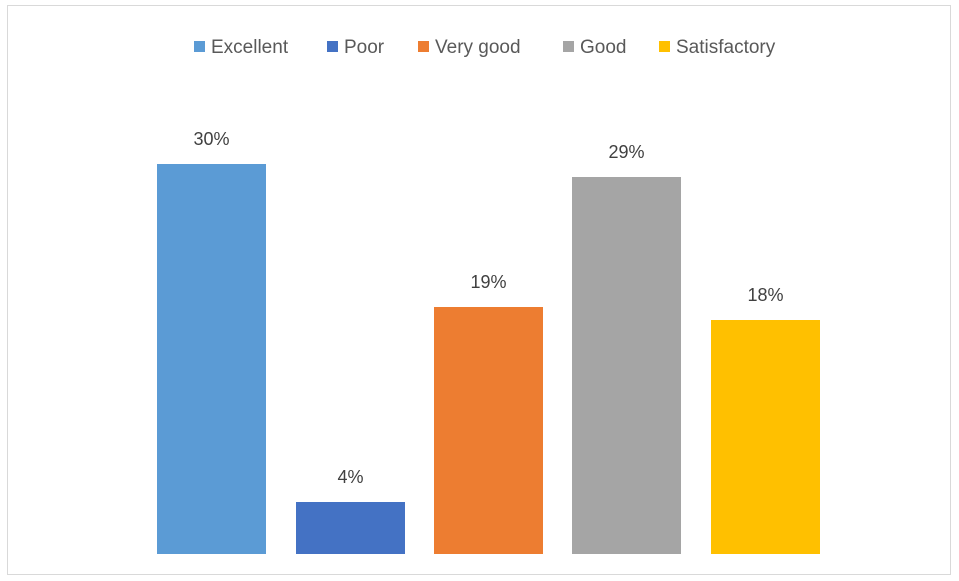  What do you see at coordinates (423, 46) in the screenshot?
I see `legend-swatch-very-good` at bounding box center [423, 46].